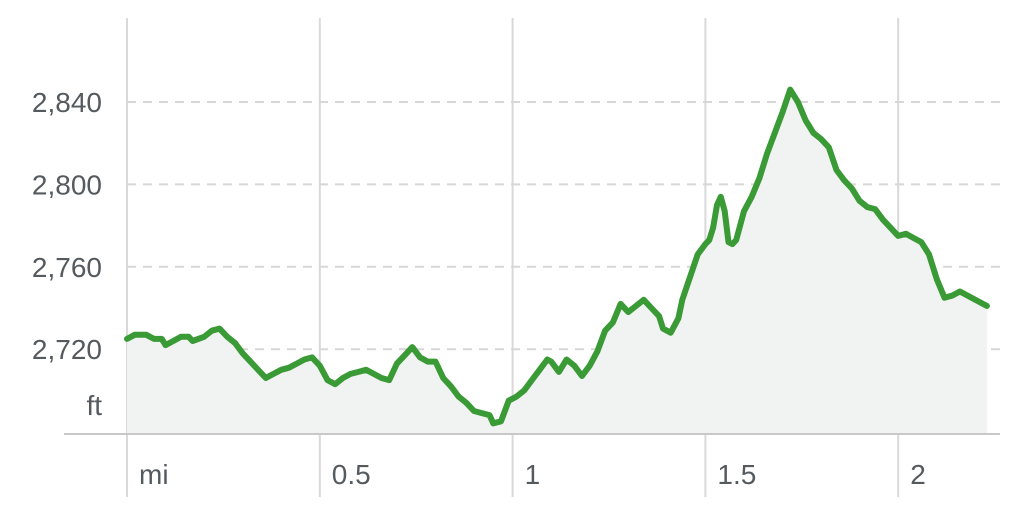  What do you see at coordinates (67, 267) in the screenshot?
I see `y-tick-label: 2,760` at bounding box center [67, 267].